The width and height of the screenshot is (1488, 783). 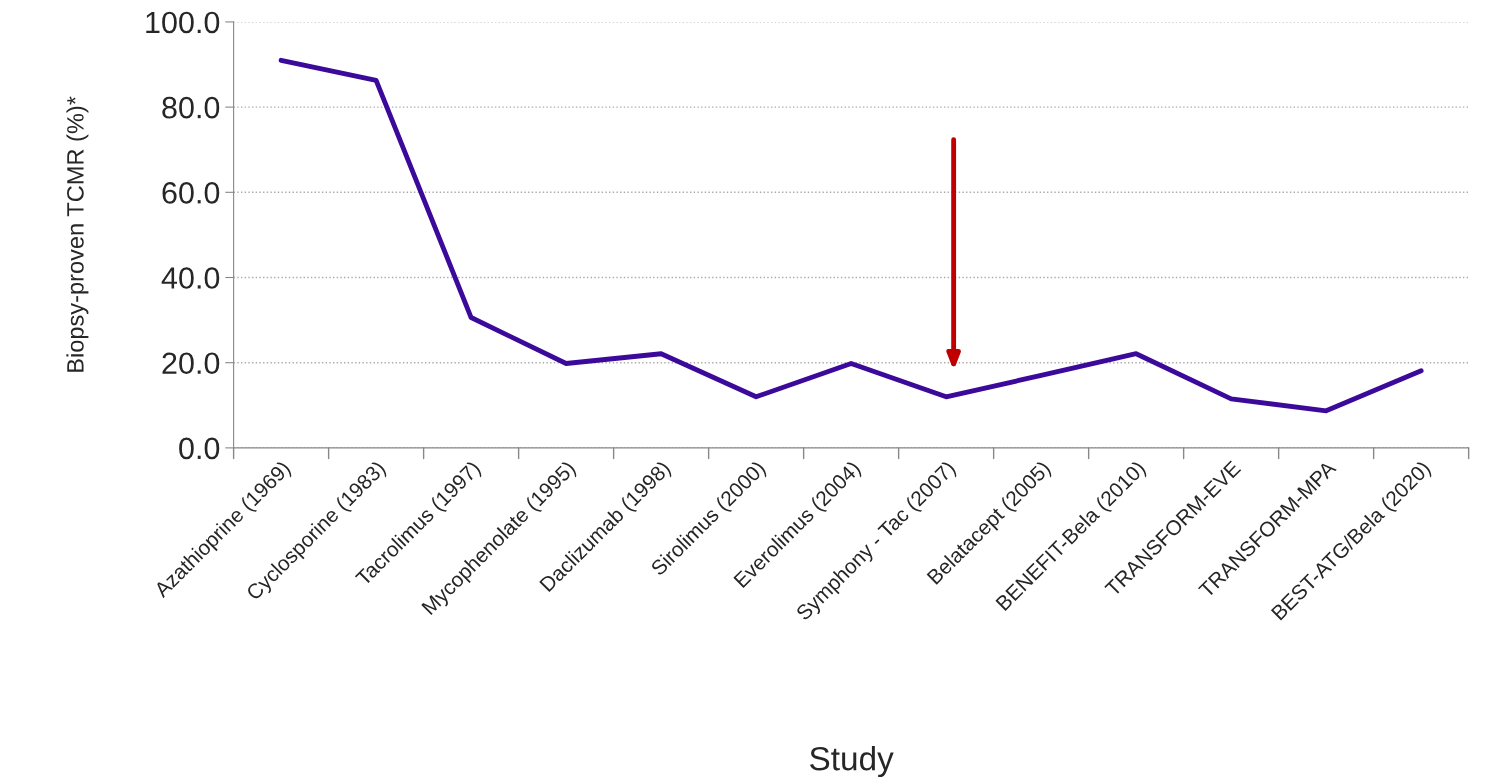 I want to click on y-tick-label: 40.0, so click(x=190, y=278).